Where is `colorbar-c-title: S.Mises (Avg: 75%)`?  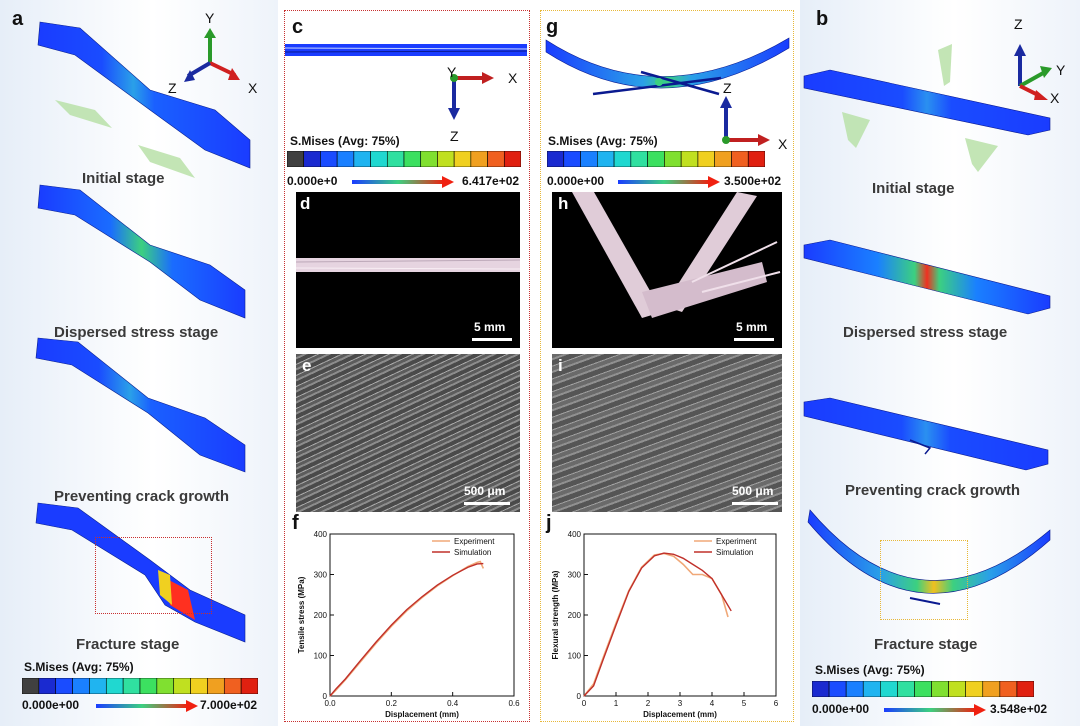 colorbar-c-title: S.Mises (Avg: 75%) is located at coordinates (345, 141).